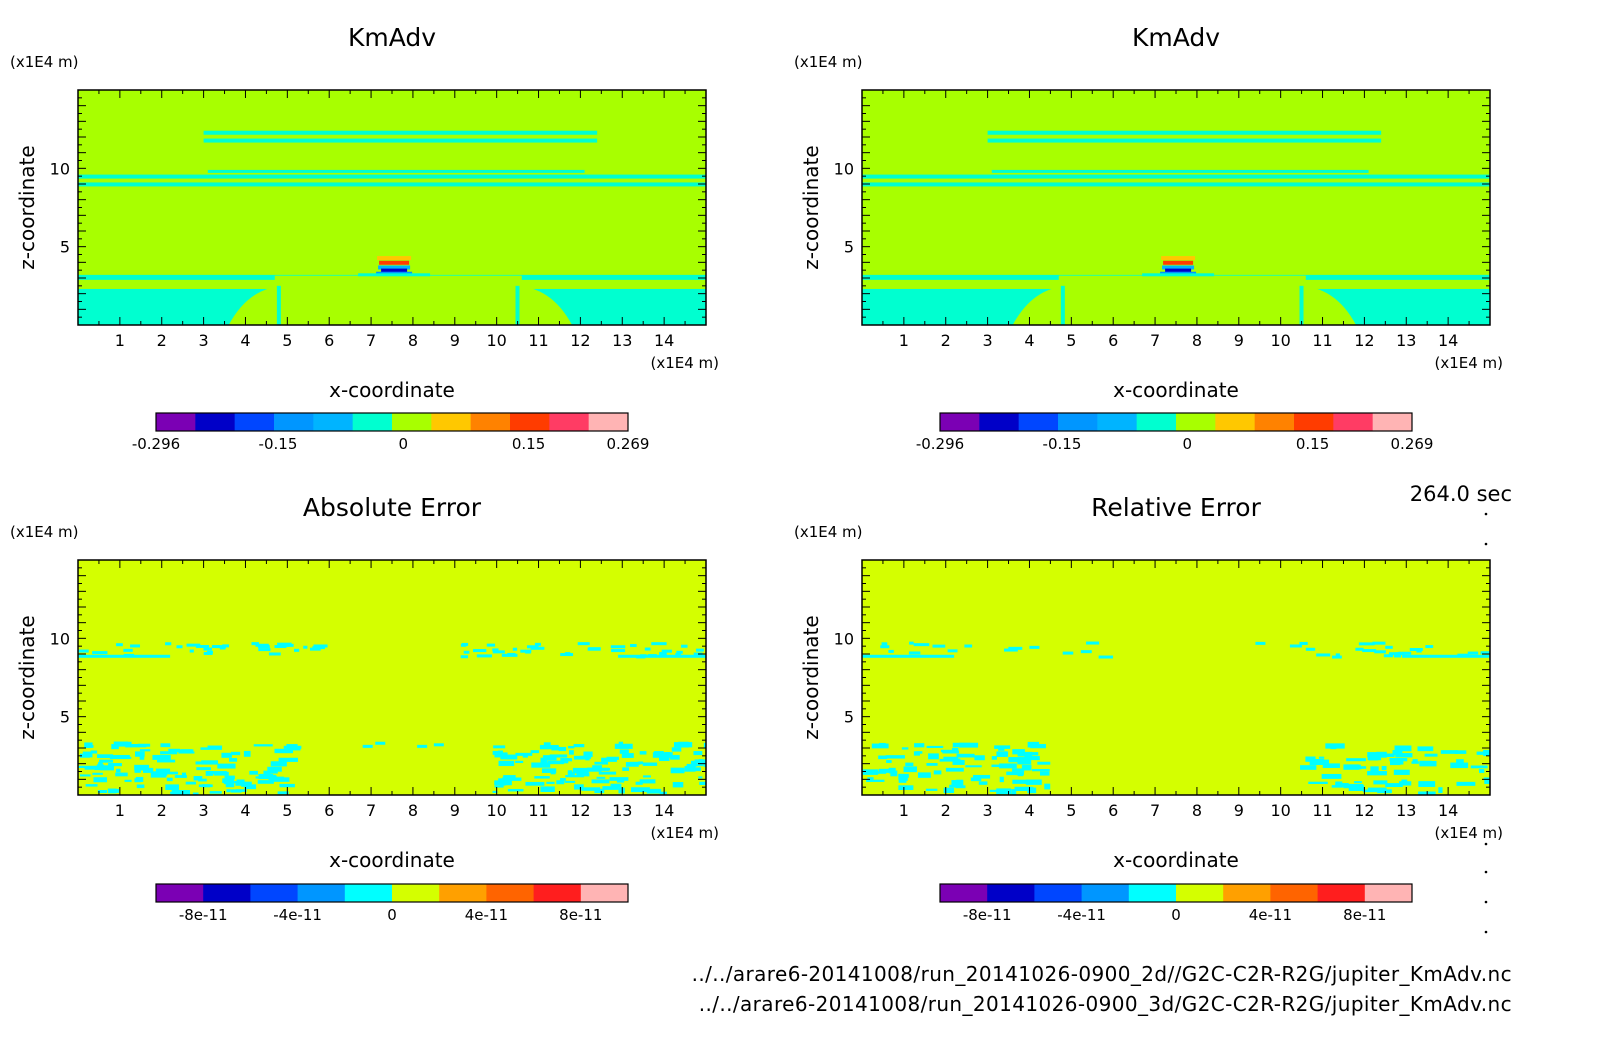  Describe the element at coordinates (27, 207) in the screenshot. I see `y-axis-label: z-coordinate` at that location.